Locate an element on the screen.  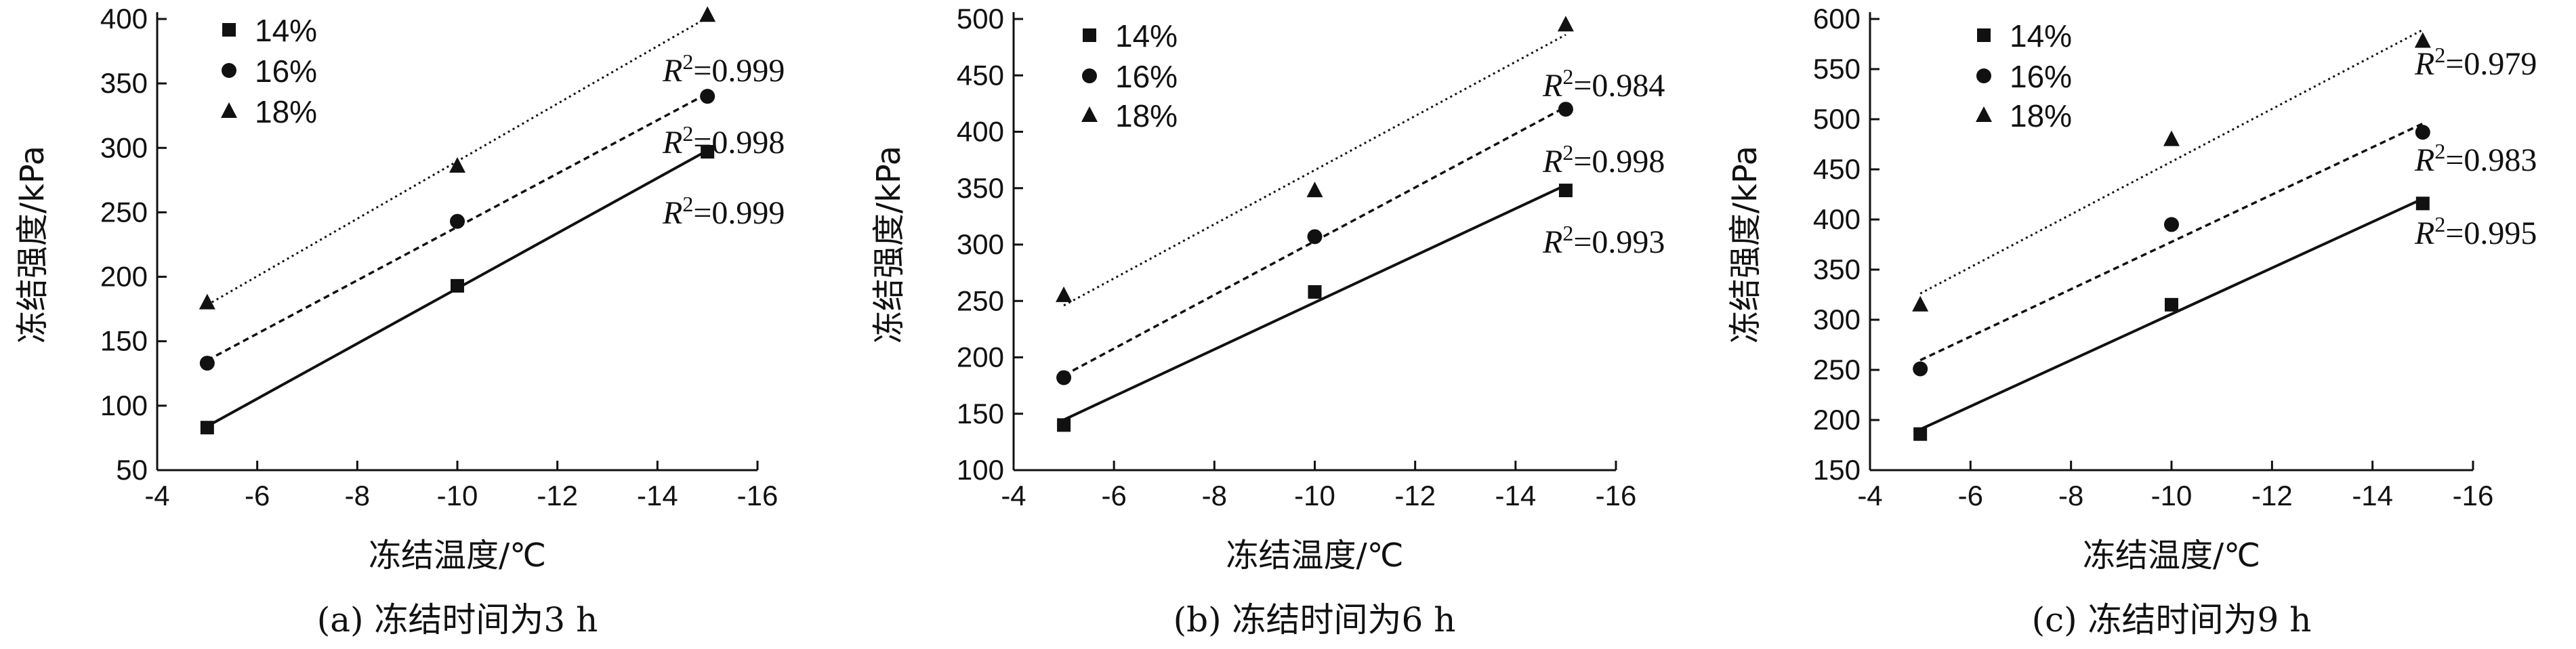
r2-value: =0.983 is located at coordinates (2491, 160).